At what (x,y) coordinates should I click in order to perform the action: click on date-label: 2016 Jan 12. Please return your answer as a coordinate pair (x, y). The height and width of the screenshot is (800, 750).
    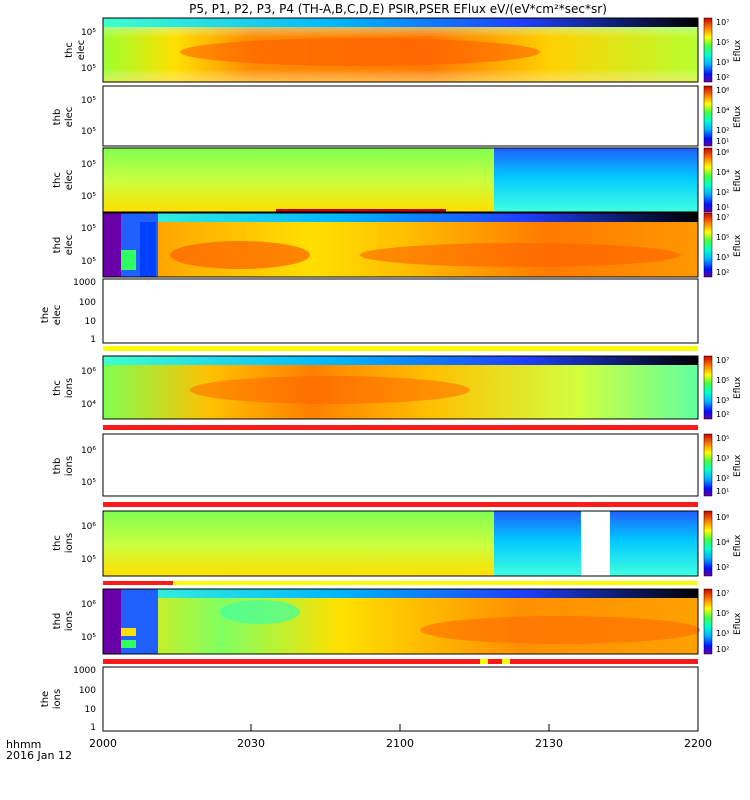
    Looking at the image, I should click on (39, 755).